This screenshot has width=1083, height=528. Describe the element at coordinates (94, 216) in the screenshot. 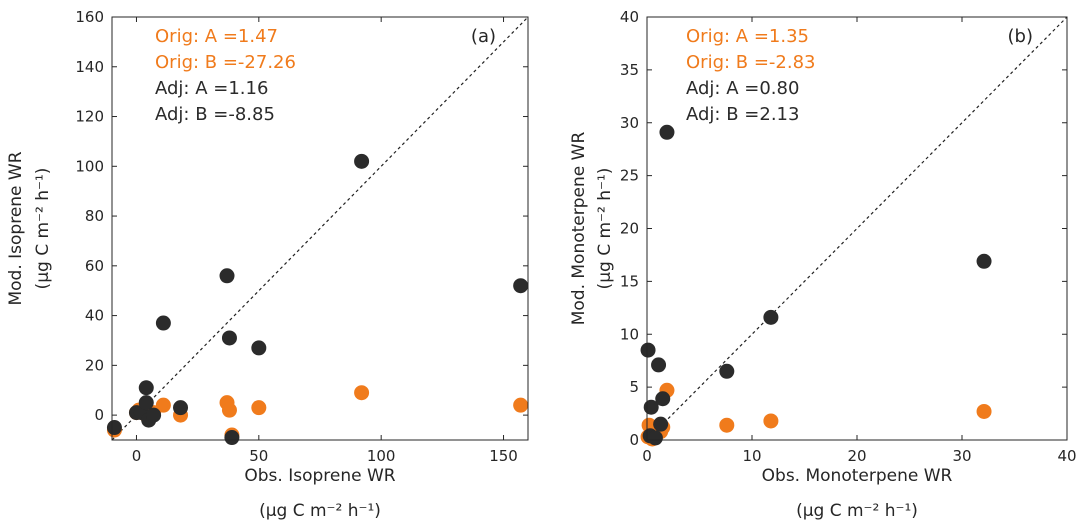

I see `y-tick-label: 80` at that location.